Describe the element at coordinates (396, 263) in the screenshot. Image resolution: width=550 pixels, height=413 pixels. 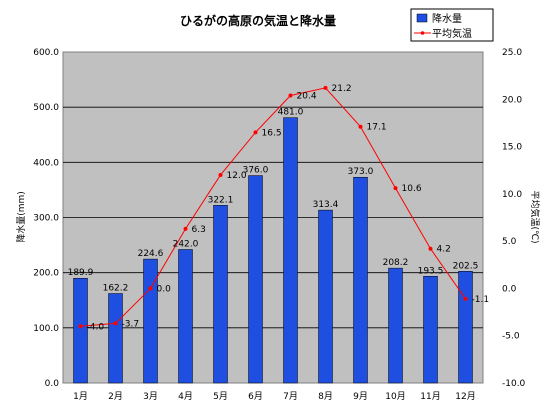
I see `precipitation-label: 208.2` at that location.